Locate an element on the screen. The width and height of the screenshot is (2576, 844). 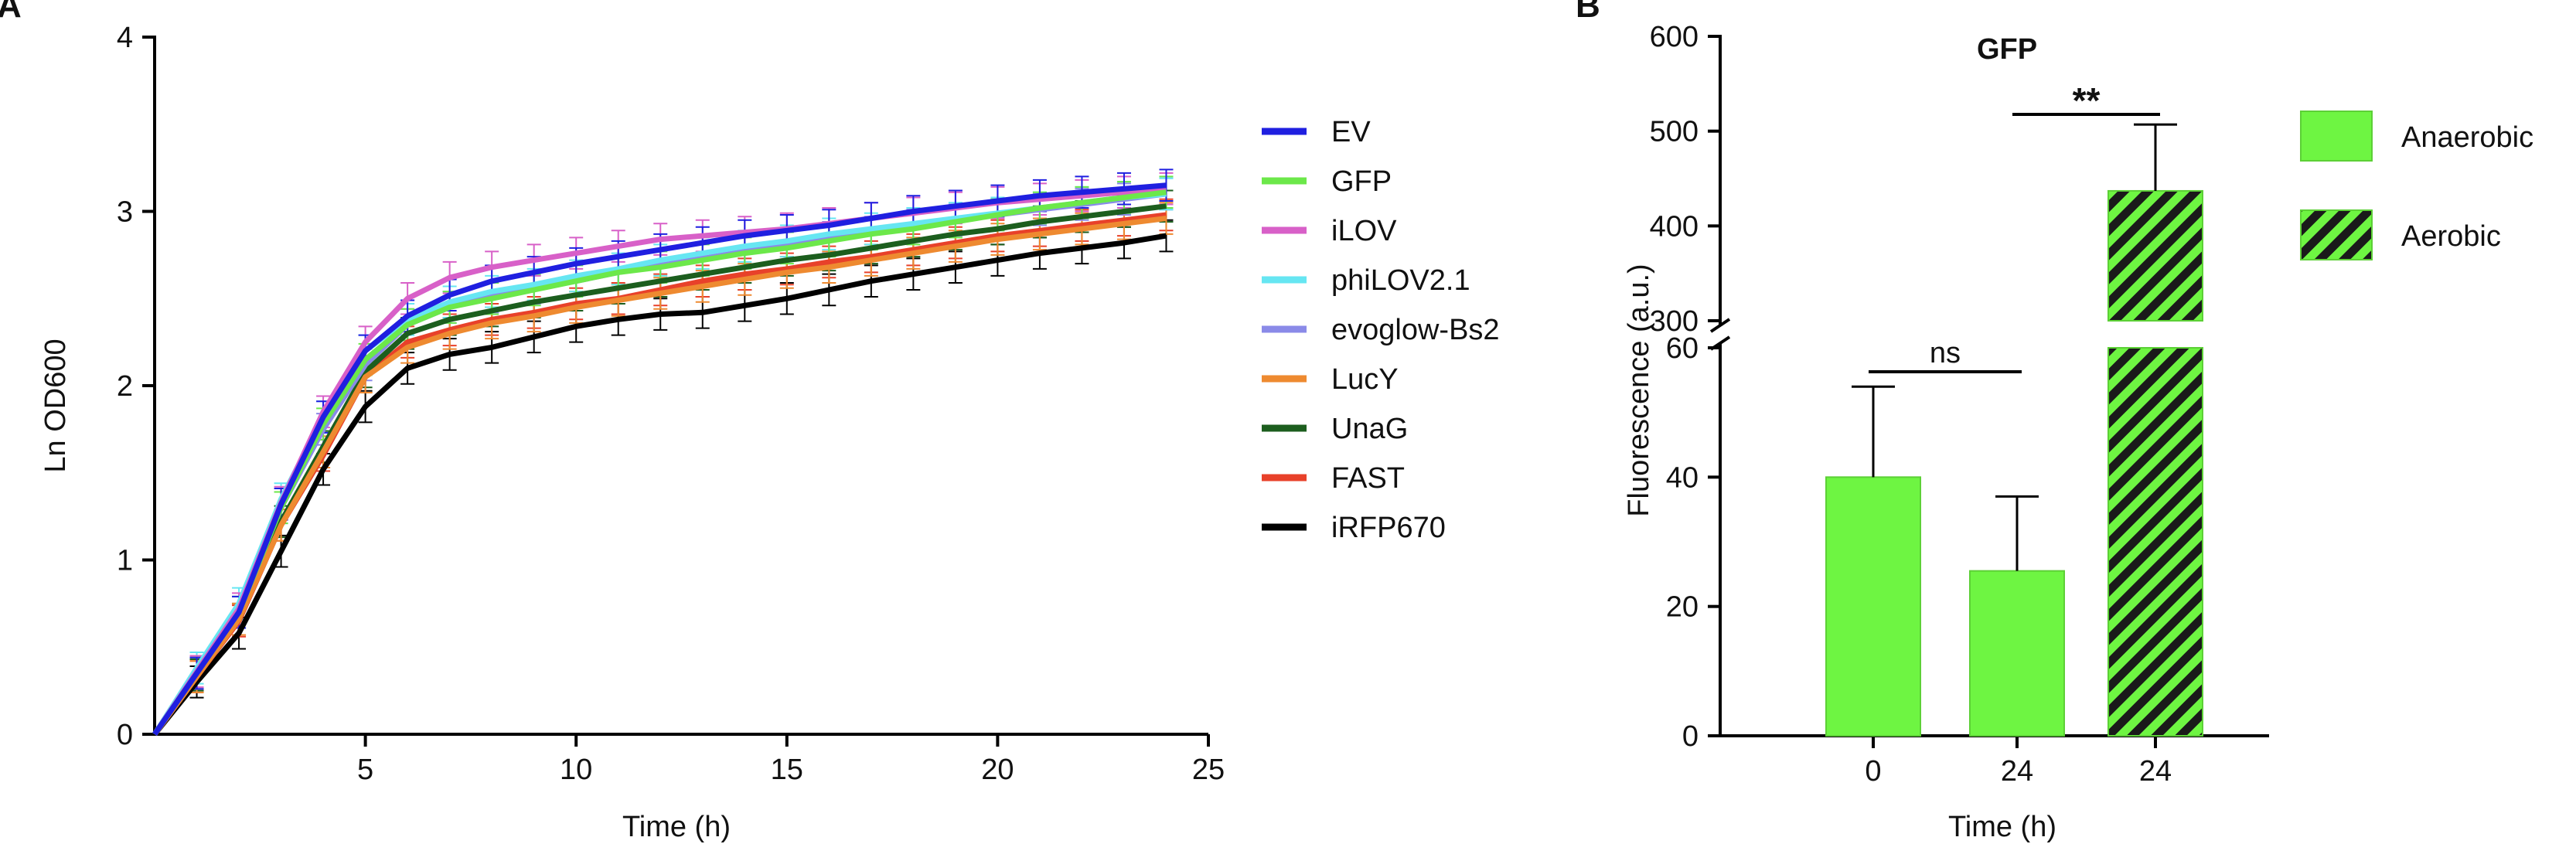
legend-label-lucy: LucY is located at coordinates (1365, 379).